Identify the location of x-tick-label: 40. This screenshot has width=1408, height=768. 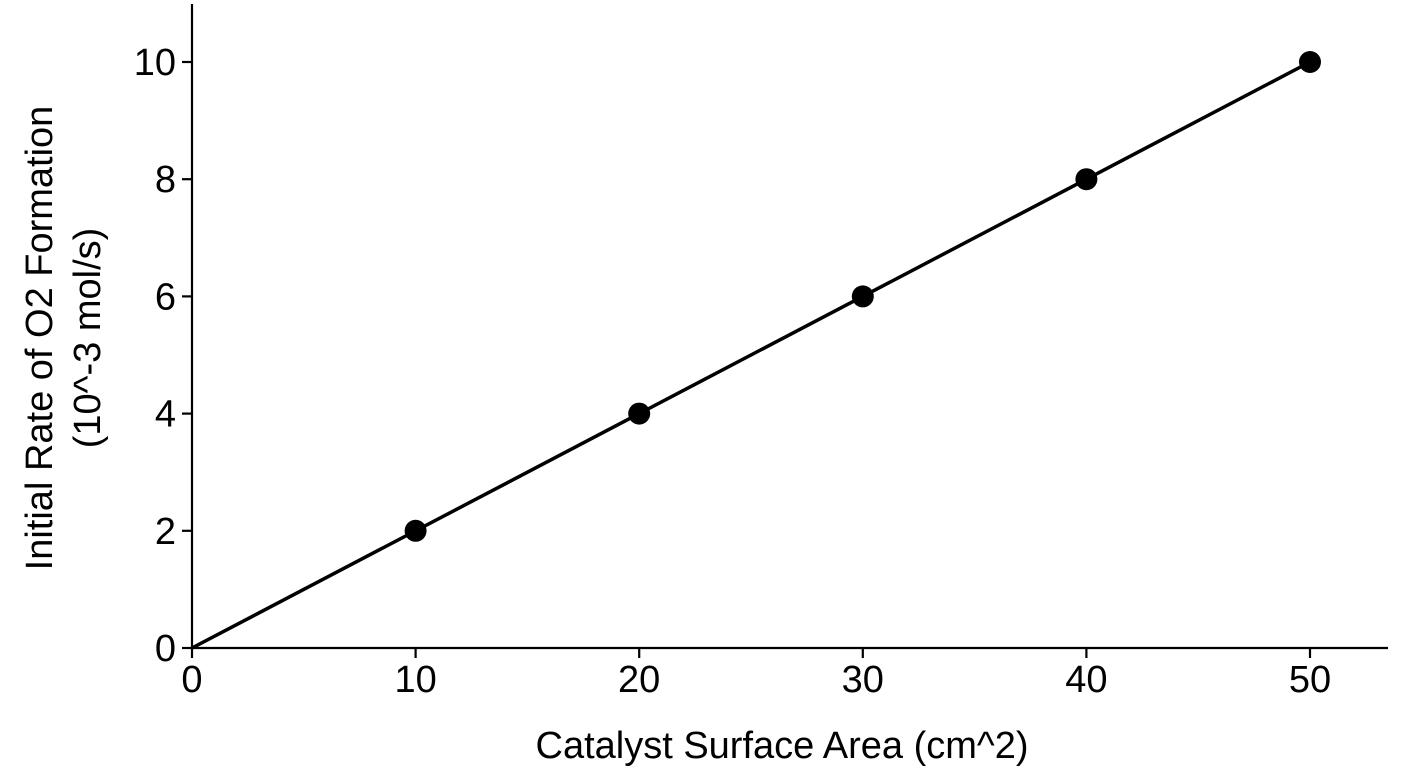
(1086, 680).